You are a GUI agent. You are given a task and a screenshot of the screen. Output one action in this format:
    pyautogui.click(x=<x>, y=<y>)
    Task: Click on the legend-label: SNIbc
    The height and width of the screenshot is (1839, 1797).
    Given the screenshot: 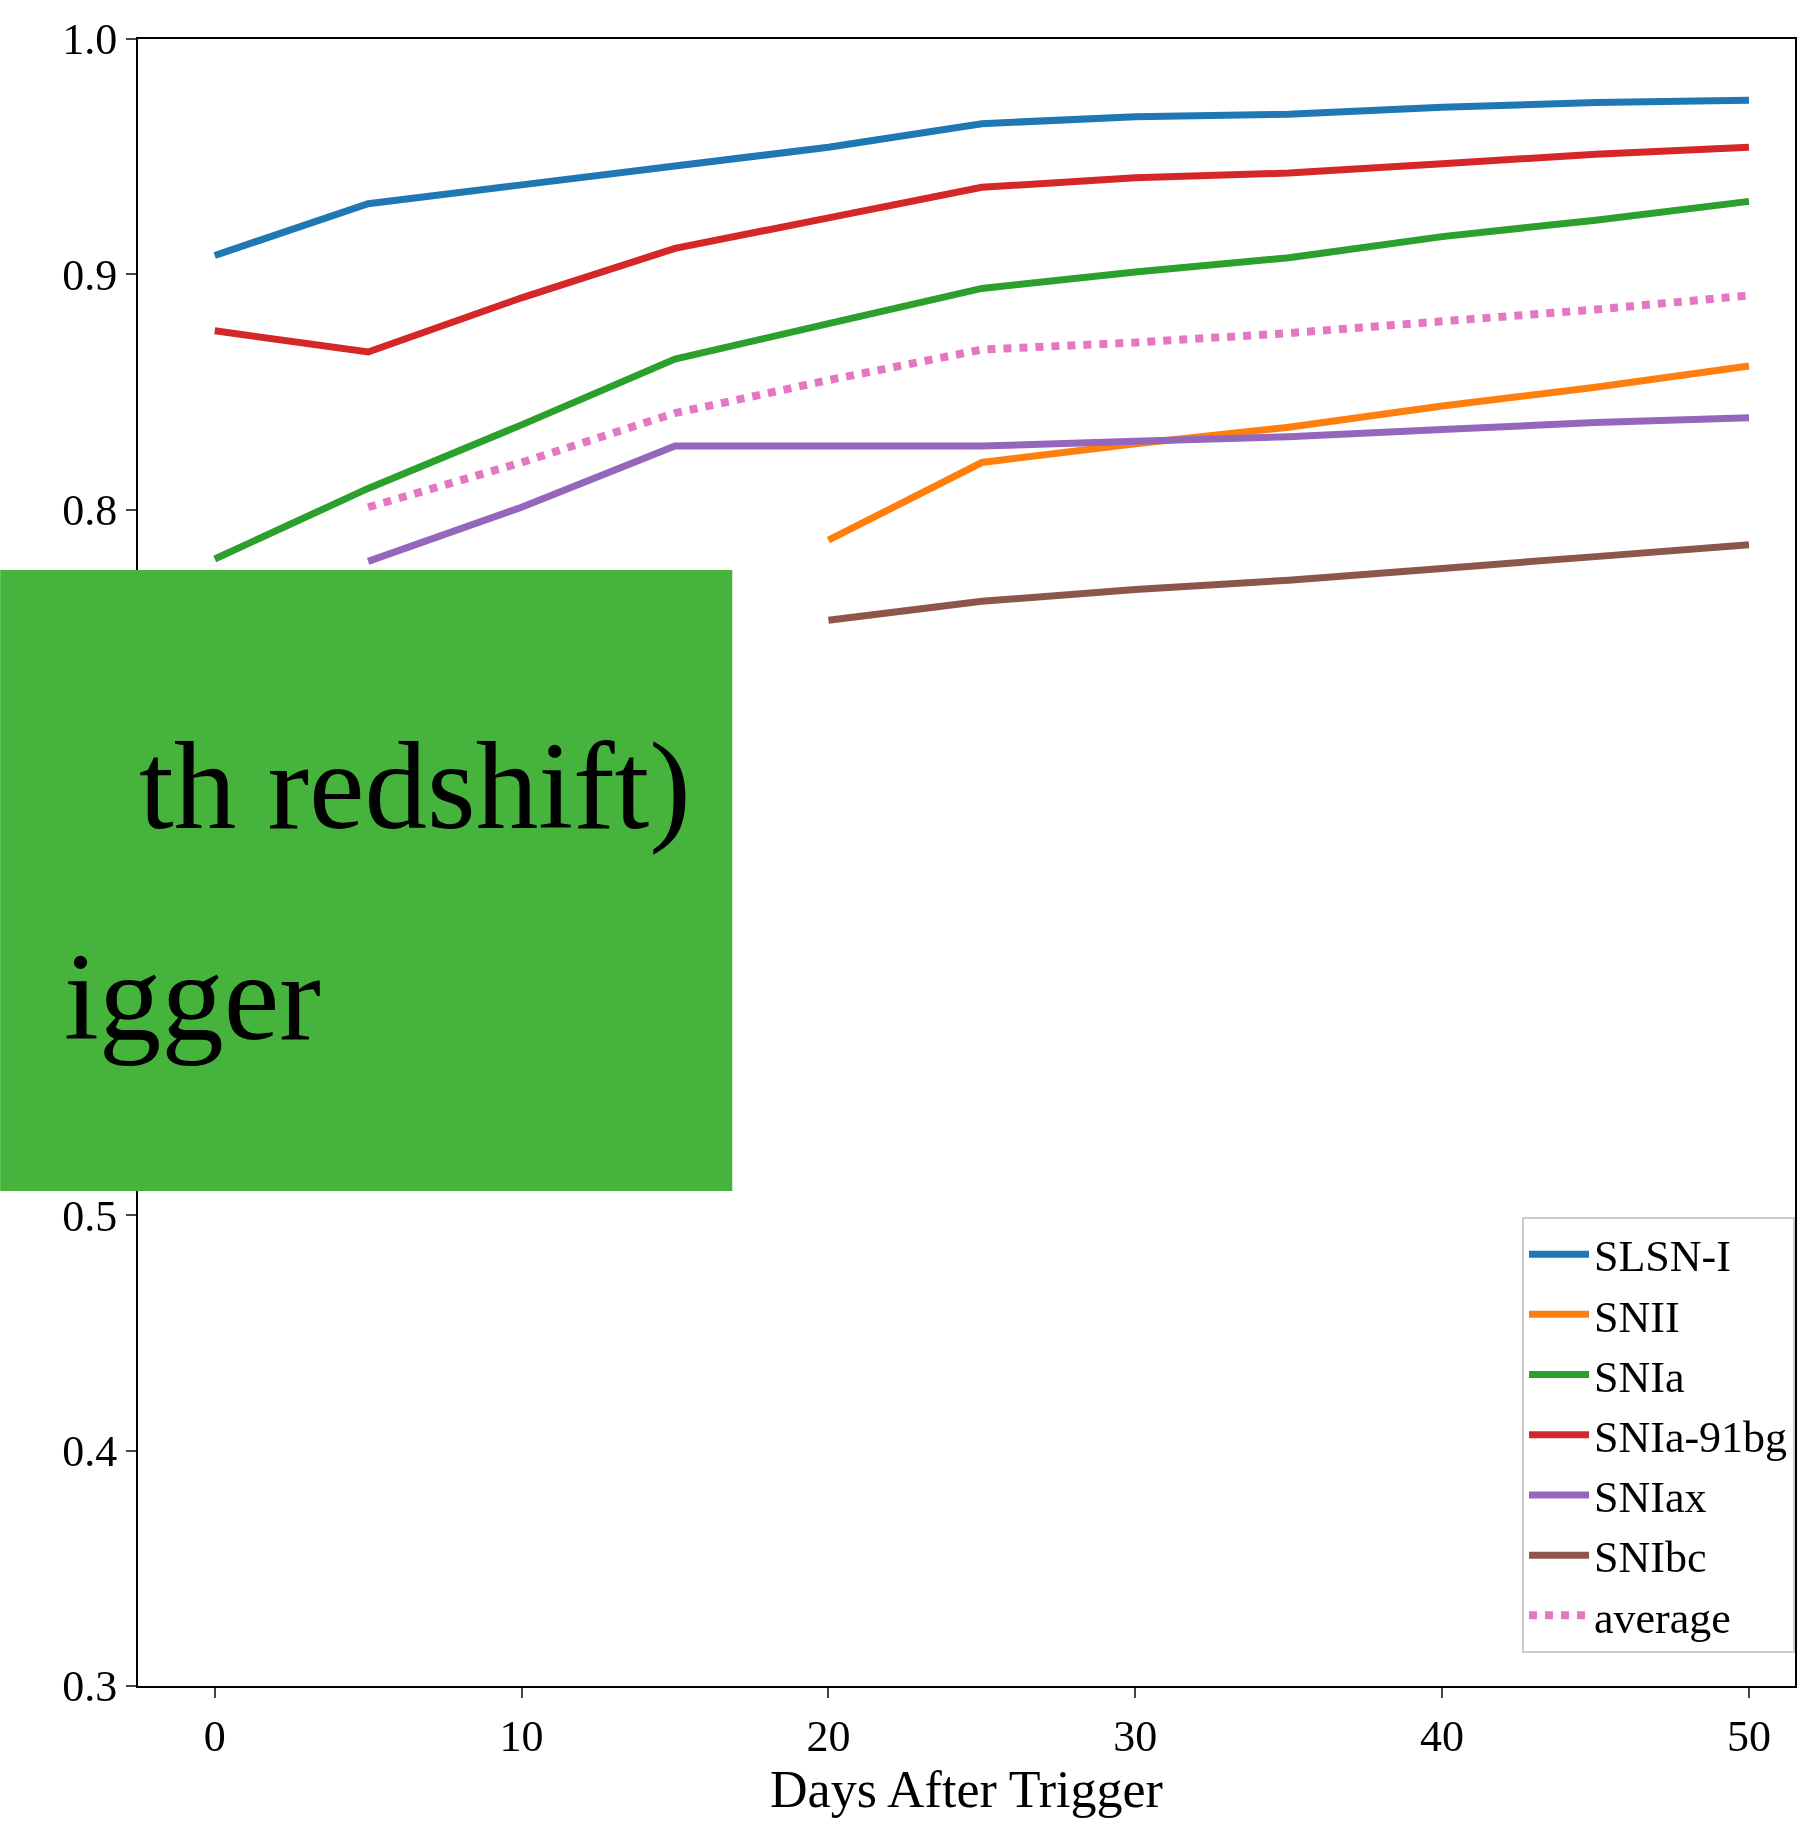 What is the action you would take?
    pyautogui.click(x=1650, y=1558)
    